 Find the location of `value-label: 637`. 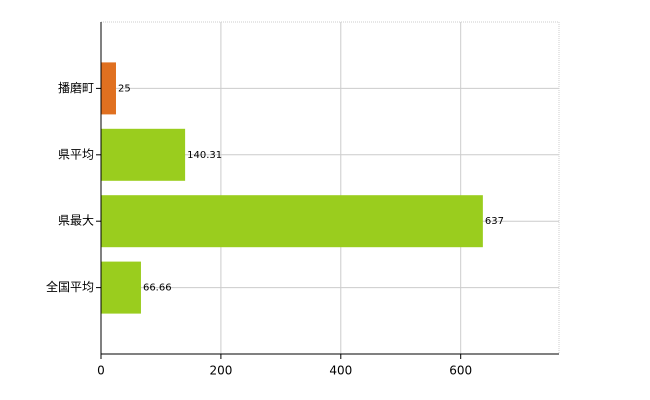

value-label: 637 is located at coordinates (494, 221).